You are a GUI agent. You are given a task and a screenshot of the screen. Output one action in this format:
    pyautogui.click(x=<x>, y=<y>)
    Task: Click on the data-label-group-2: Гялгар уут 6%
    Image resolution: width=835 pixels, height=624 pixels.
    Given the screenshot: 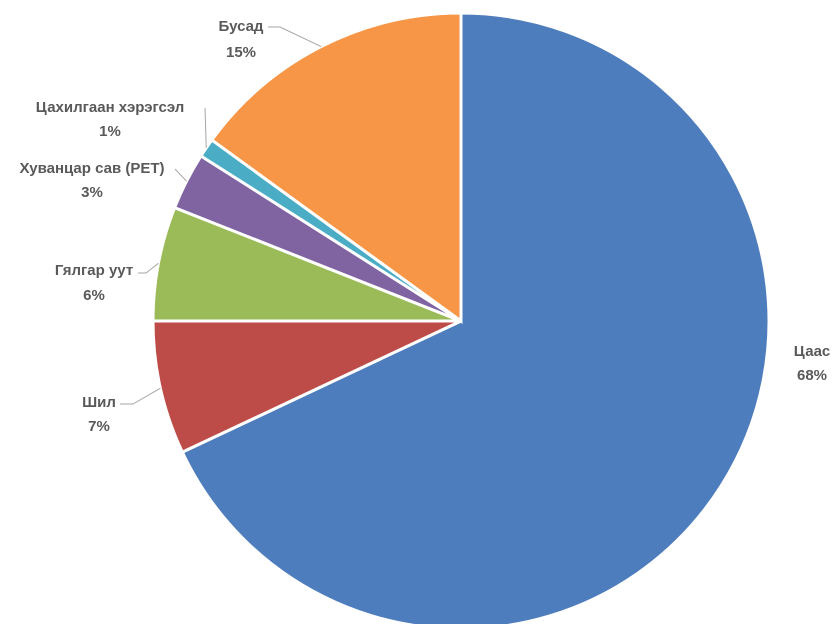 What is the action you would take?
    pyautogui.click(x=94, y=283)
    